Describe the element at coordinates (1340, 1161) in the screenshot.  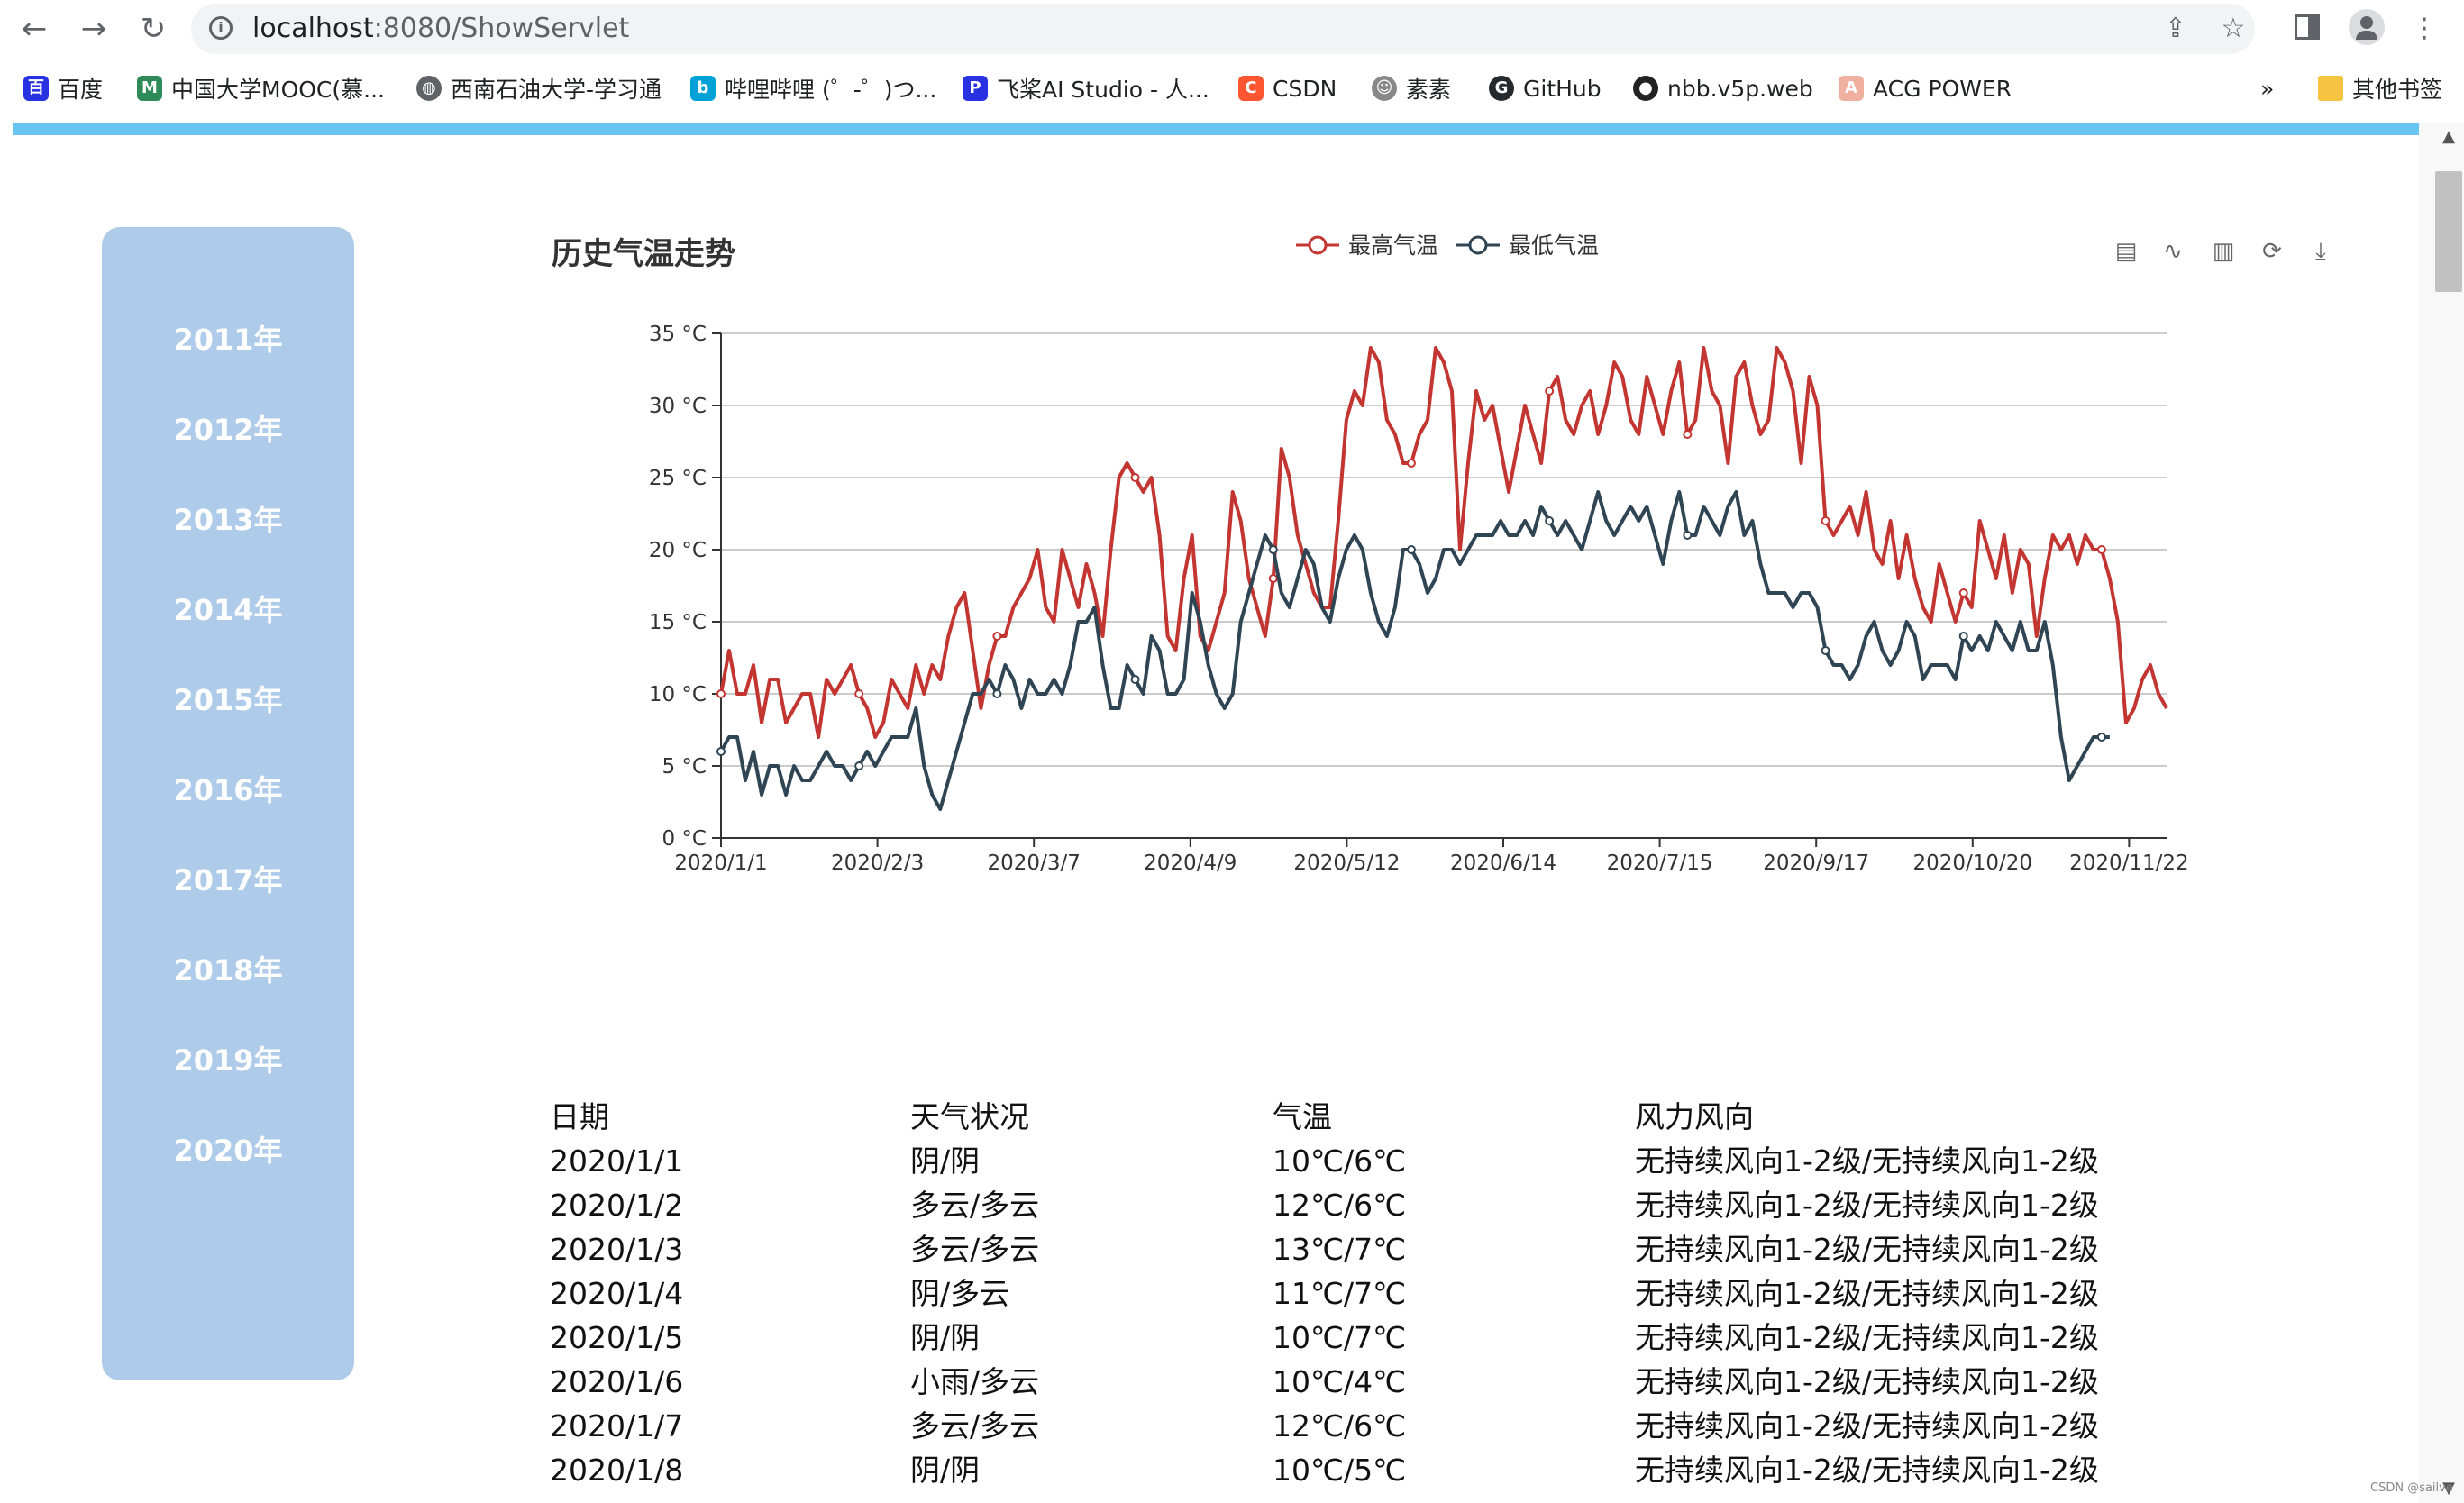
I see `cell-temperature: 10℃/6℃` at that location.